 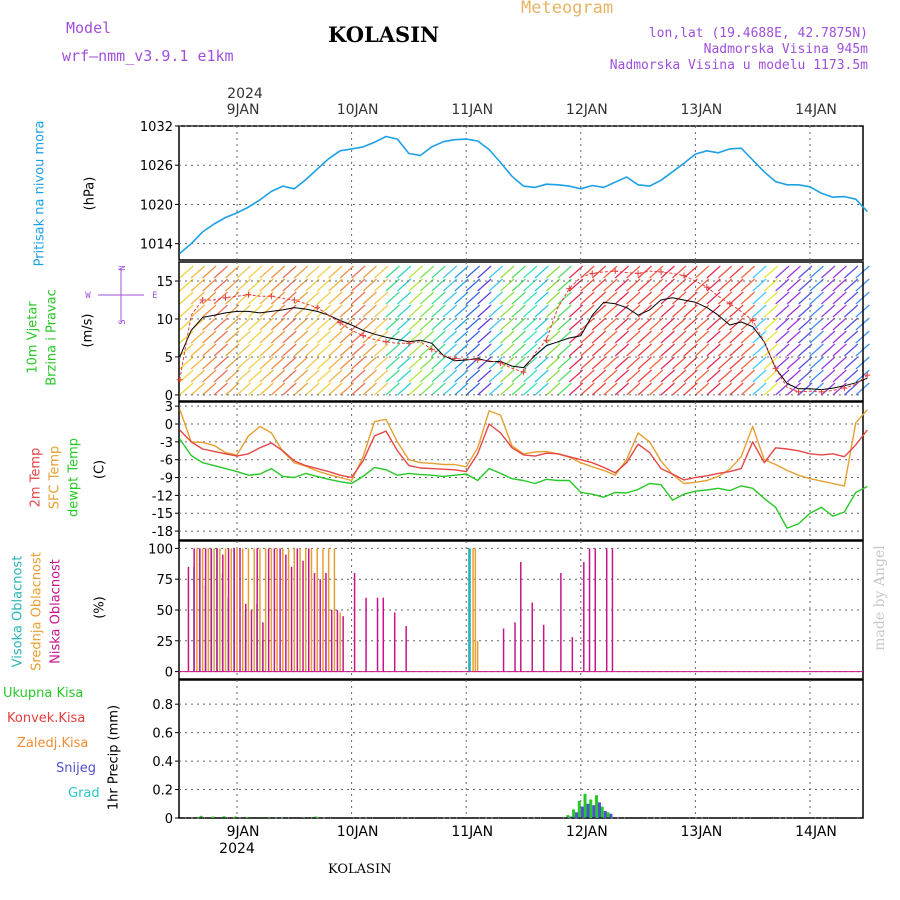 What do you see at coordinates (523, 483) in the screenshot?
I see `dewpt-line` at bounding box center [523, 483].